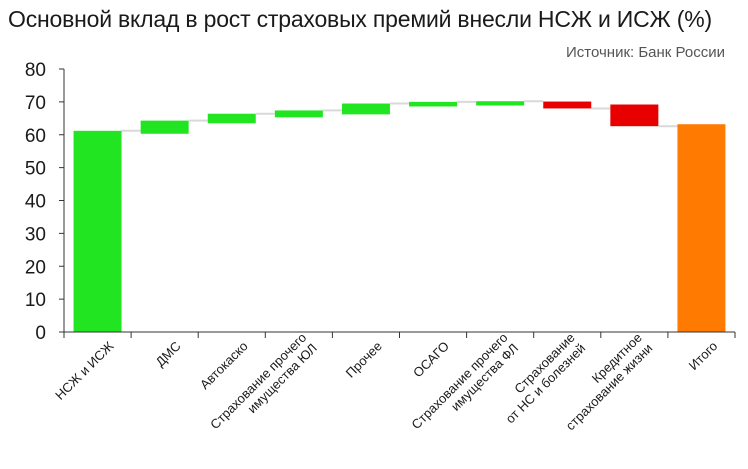 This screenshot has width=748, height=469. I want to click on y-tick-label: 10, so click(35, 300).